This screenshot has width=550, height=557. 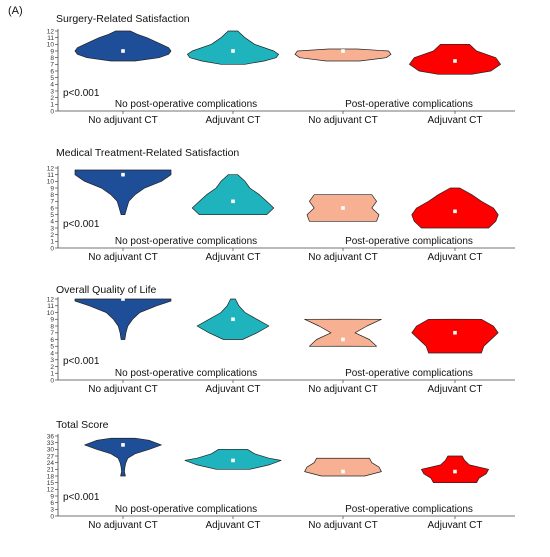 What do you see at coordinates (51, 476) in the screenshot?
I see `y-tick-label: 18` at bounding box center [51, 476].